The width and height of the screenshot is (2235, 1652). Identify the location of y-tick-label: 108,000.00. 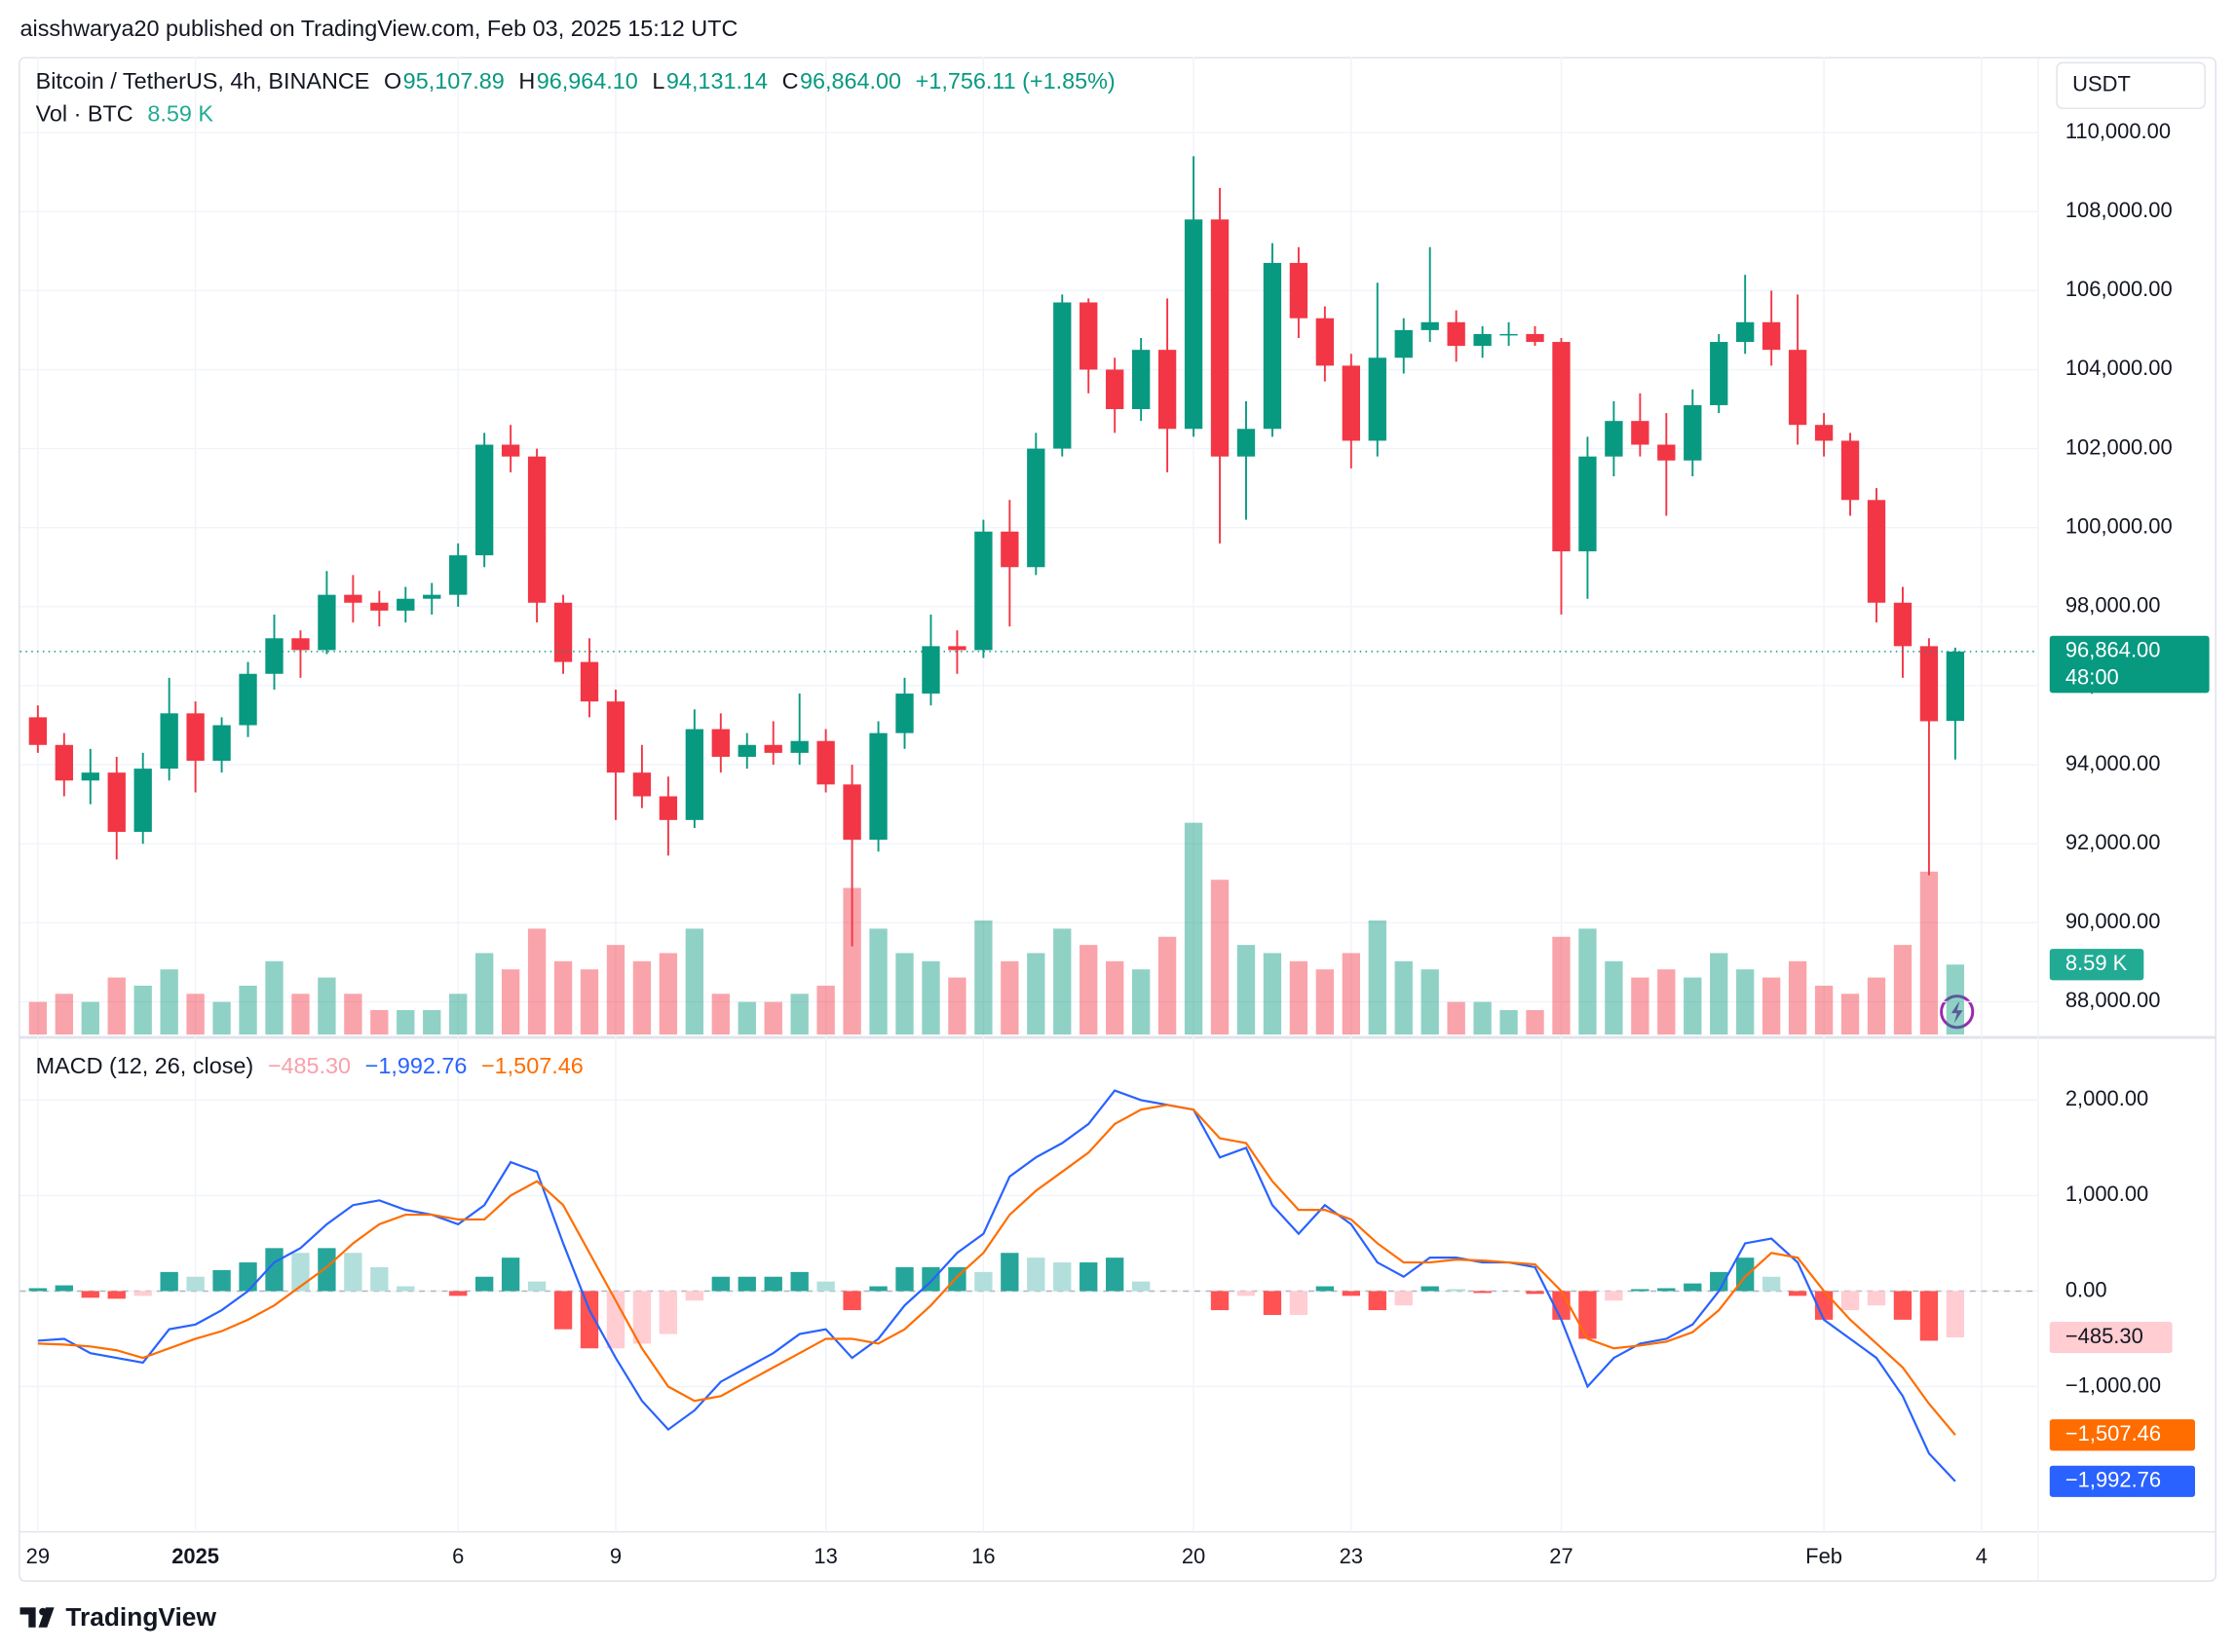
(2119, 210).